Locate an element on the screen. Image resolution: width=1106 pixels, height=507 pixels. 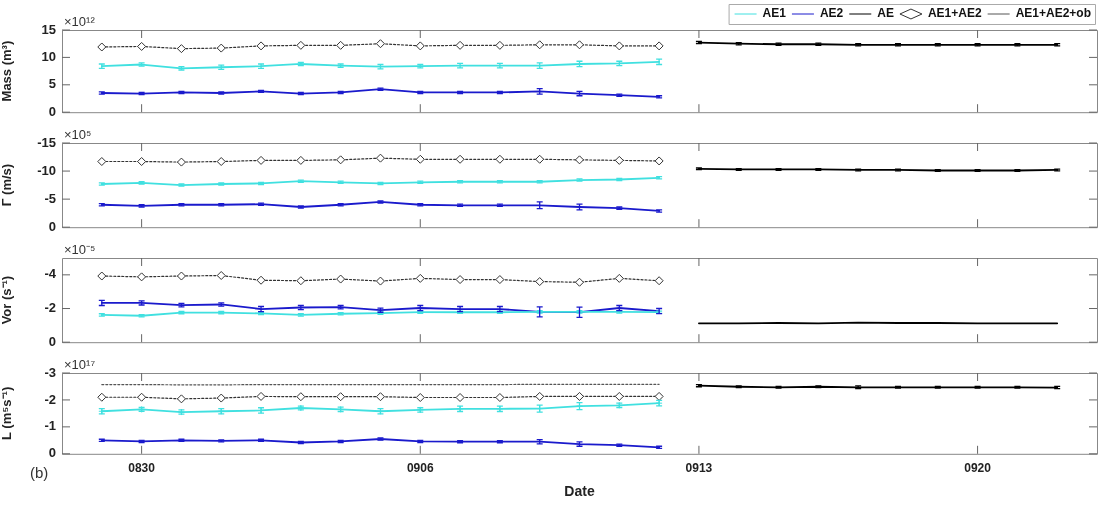
y-axis-title: Mass (m³) is located at coordinates (7, 71).